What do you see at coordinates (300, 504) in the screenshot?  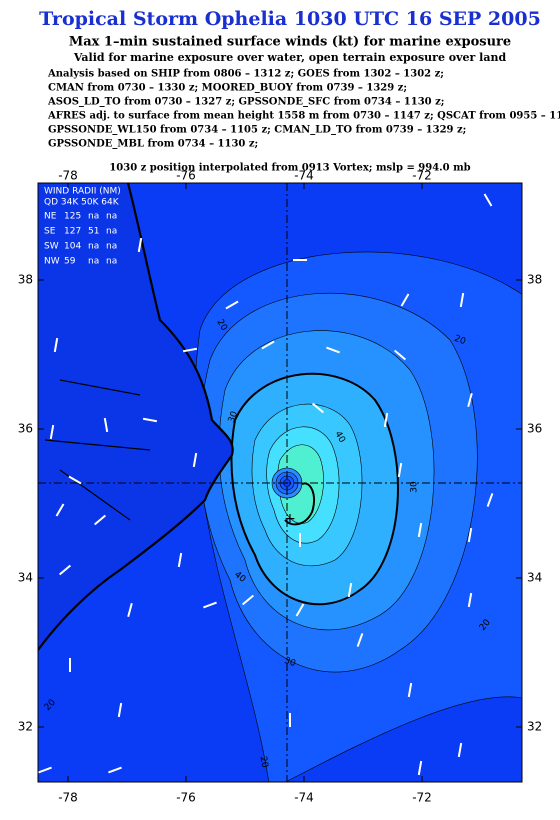 I see `contour` at bounding box center [300, 504].